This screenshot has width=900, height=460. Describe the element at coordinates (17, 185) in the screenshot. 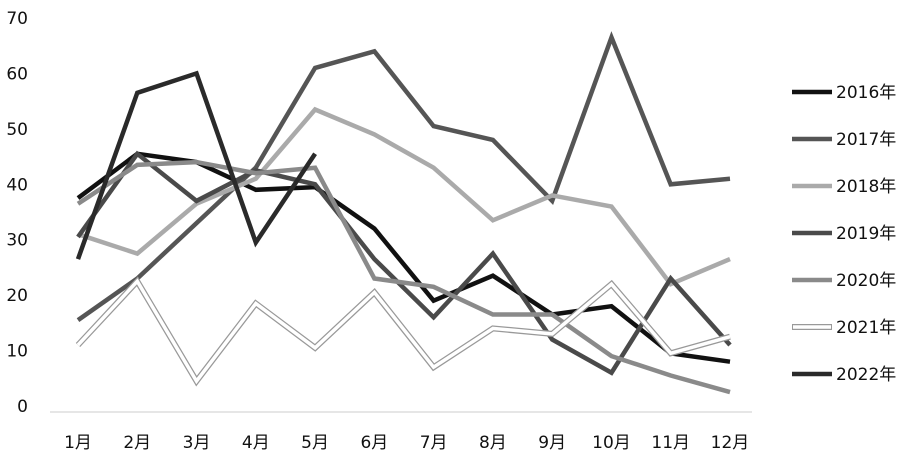

I see `y-tick-label-4: 40` at that location.